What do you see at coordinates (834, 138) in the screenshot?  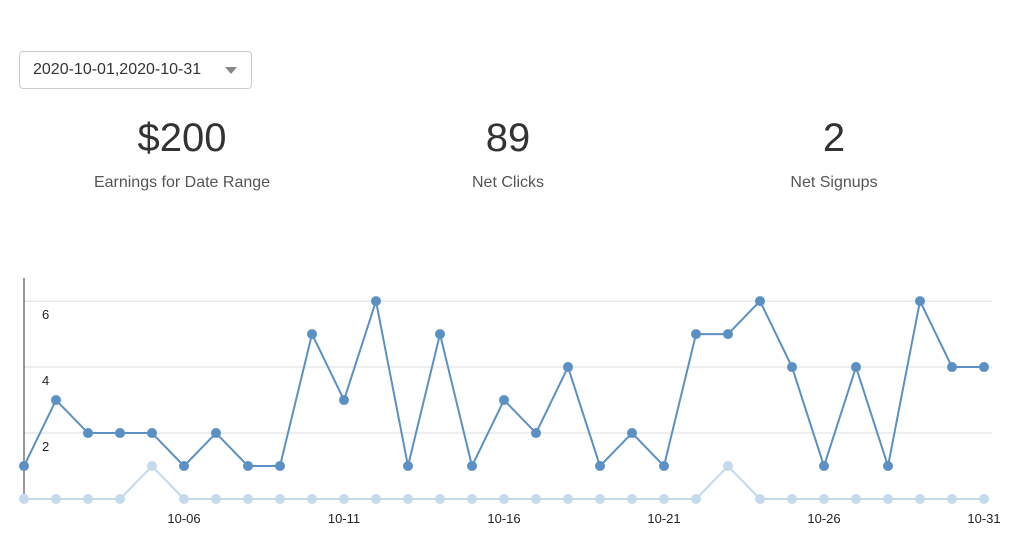 I see `signups-value: 2` at bounding box center [834, 138].